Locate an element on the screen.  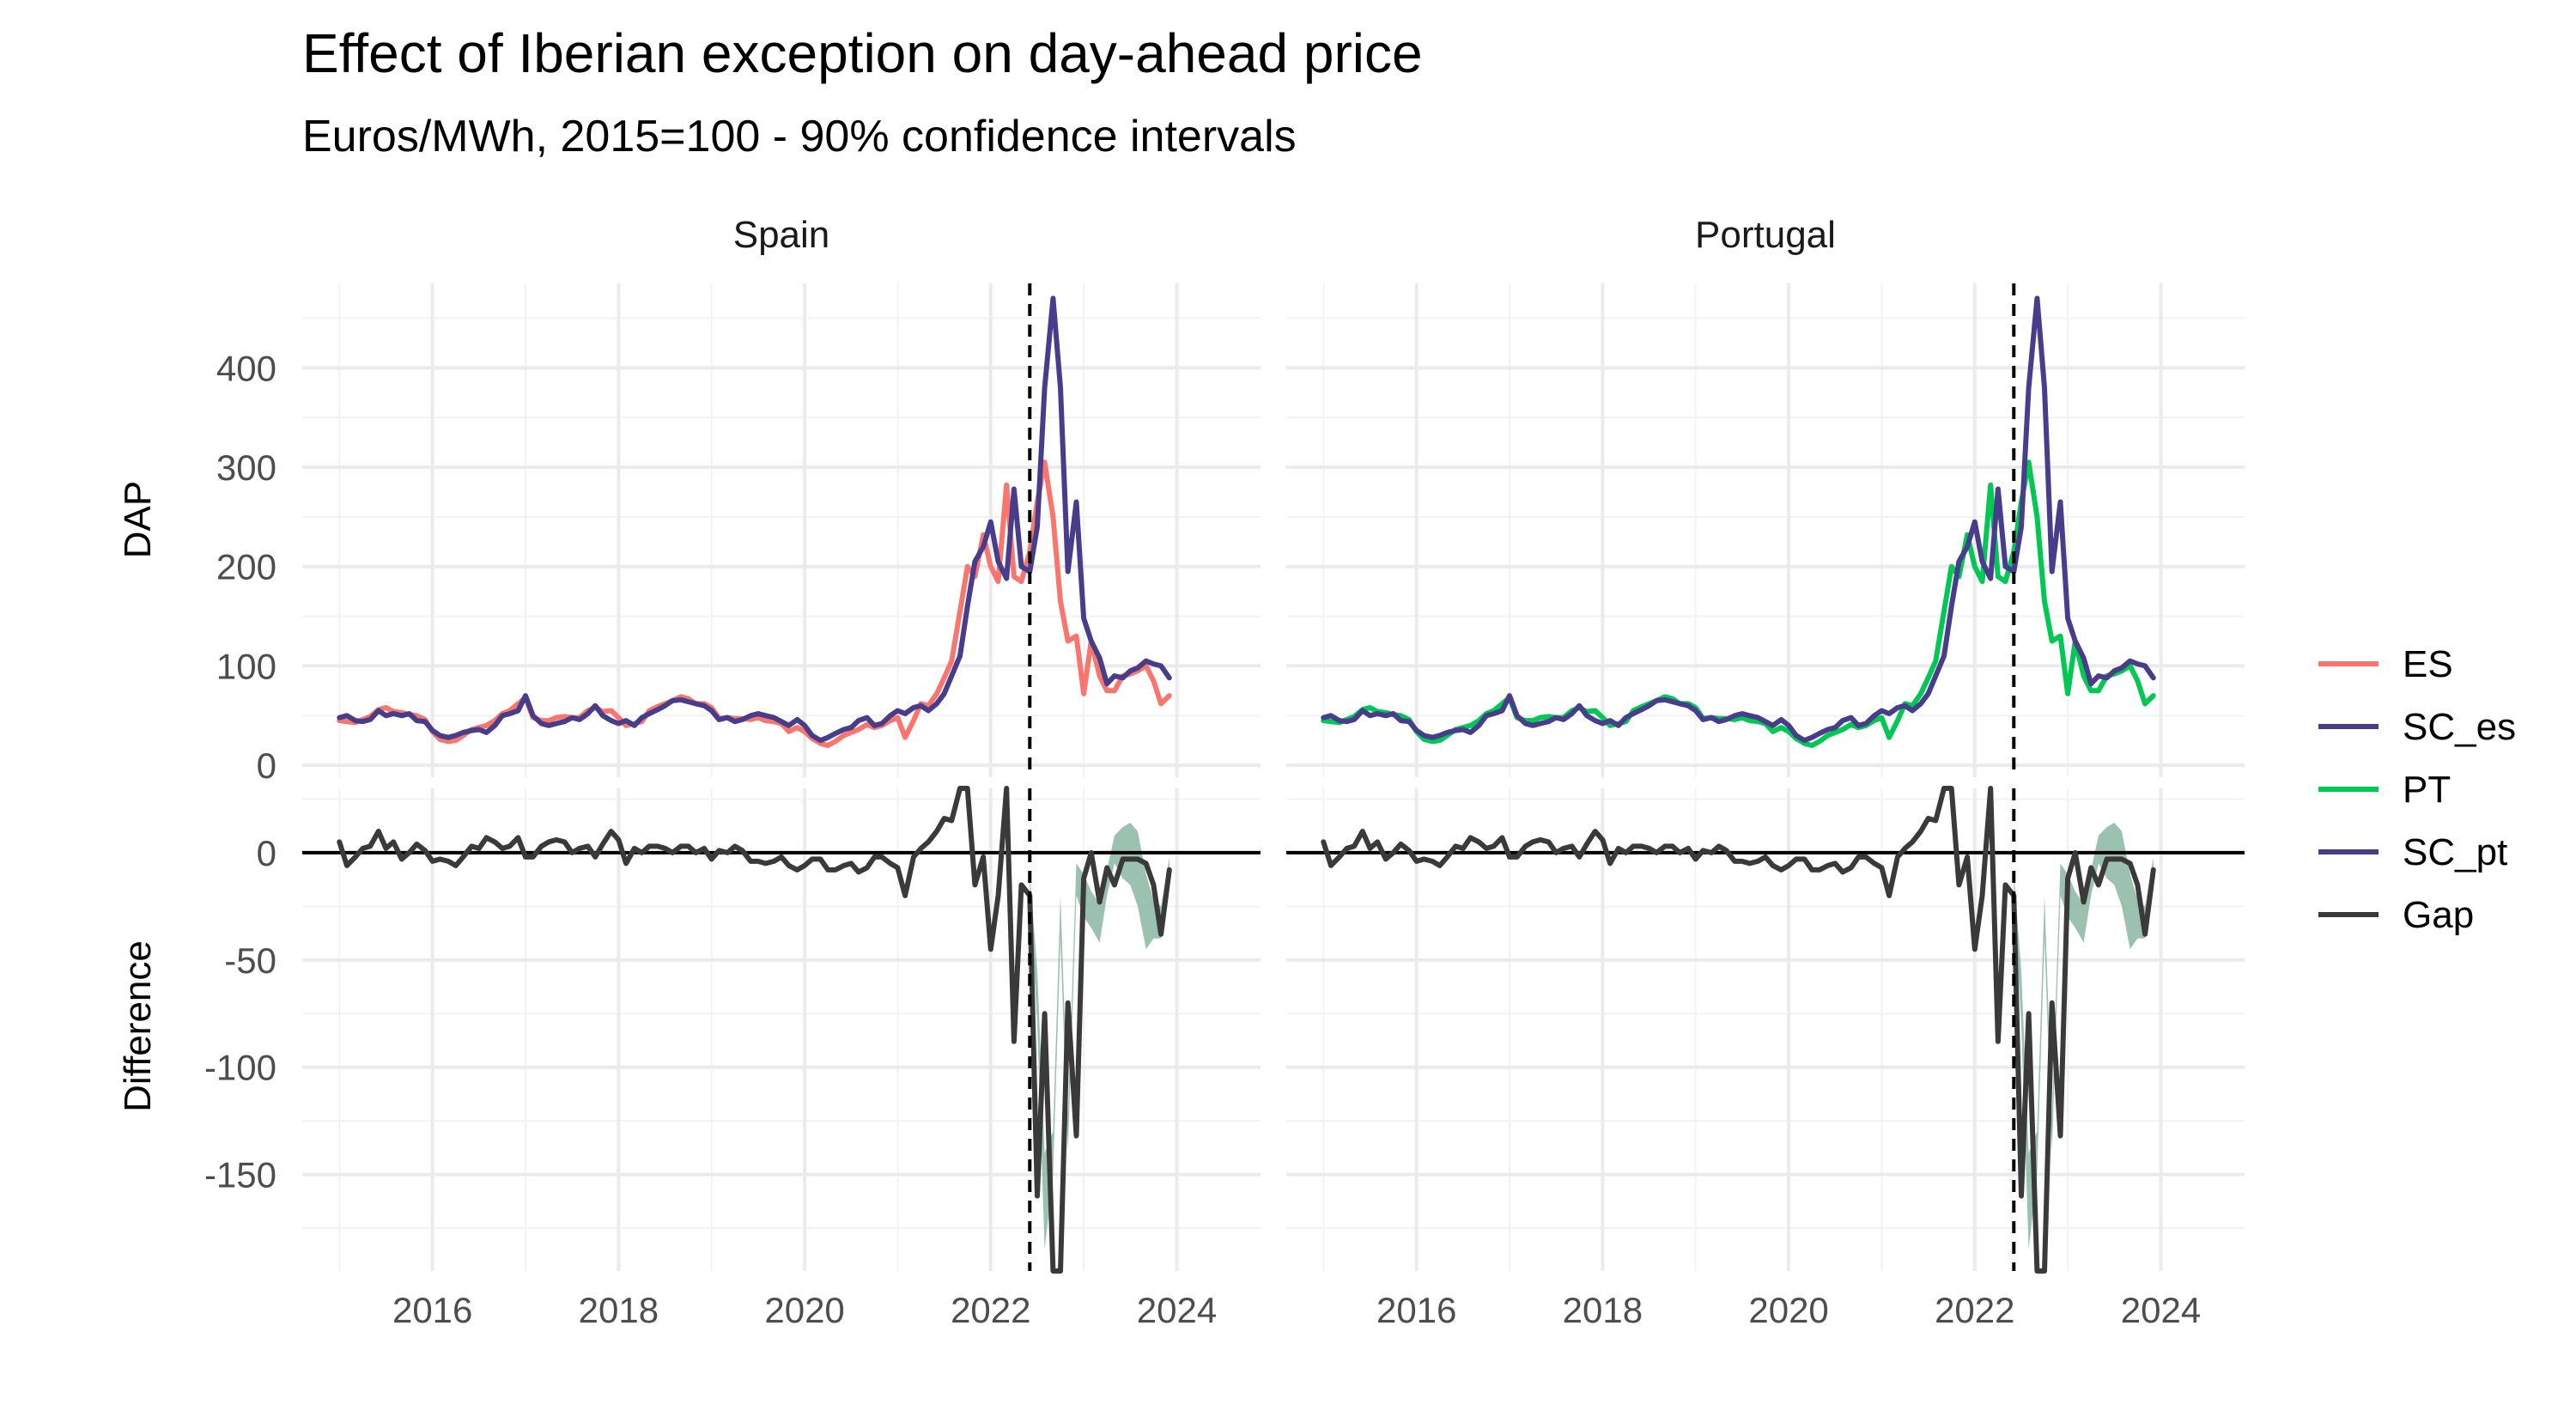
legend-label-sc-pt: SC_pt is located at coordinates (2455, 852).